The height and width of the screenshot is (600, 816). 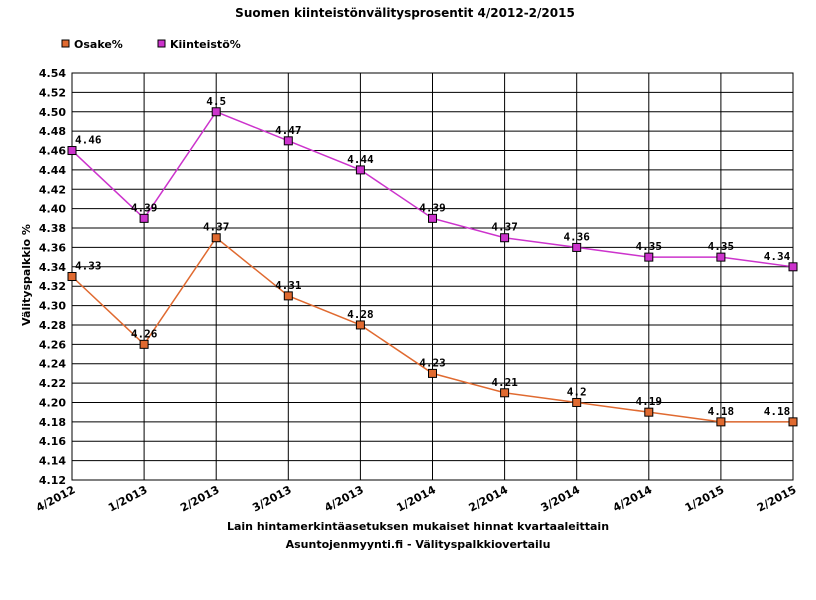 What do you see at coordinates (52, 480) in the screenshot?
I see `y-tick-label: 4.12` at bounding box center [52, 480].